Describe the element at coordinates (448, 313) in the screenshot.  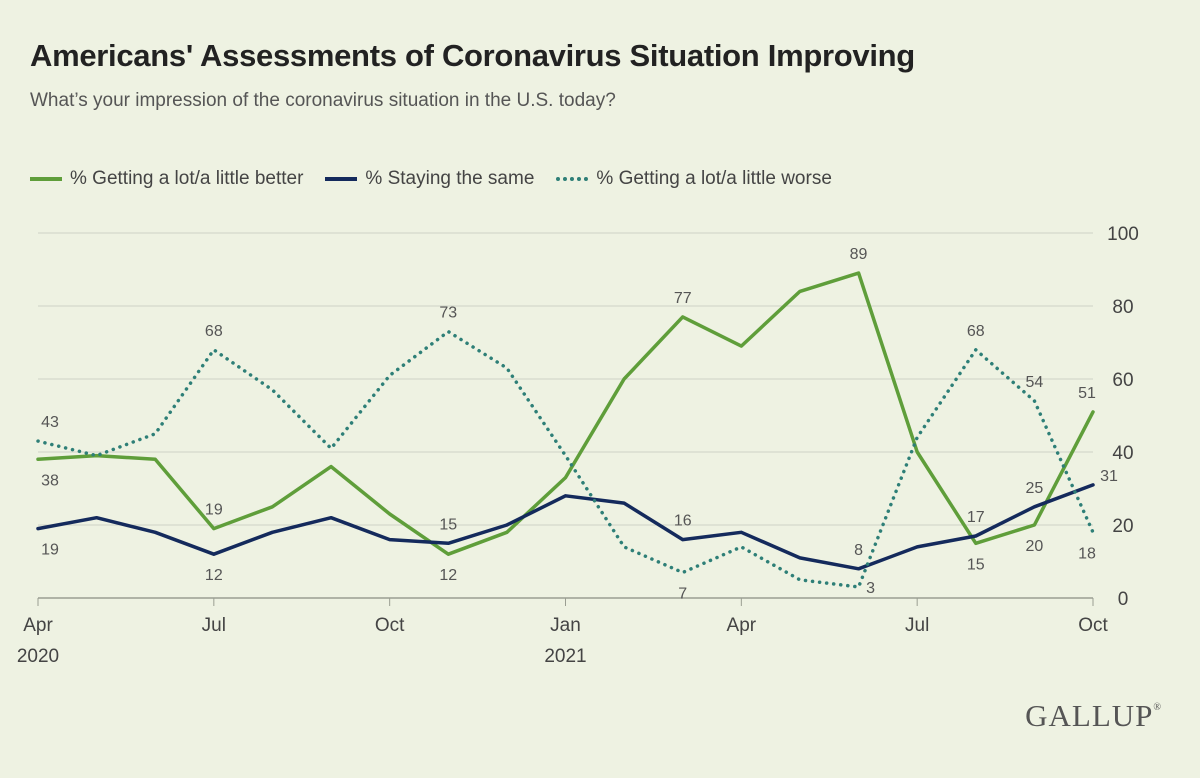
I see `data-label-worse: 73` at that location.